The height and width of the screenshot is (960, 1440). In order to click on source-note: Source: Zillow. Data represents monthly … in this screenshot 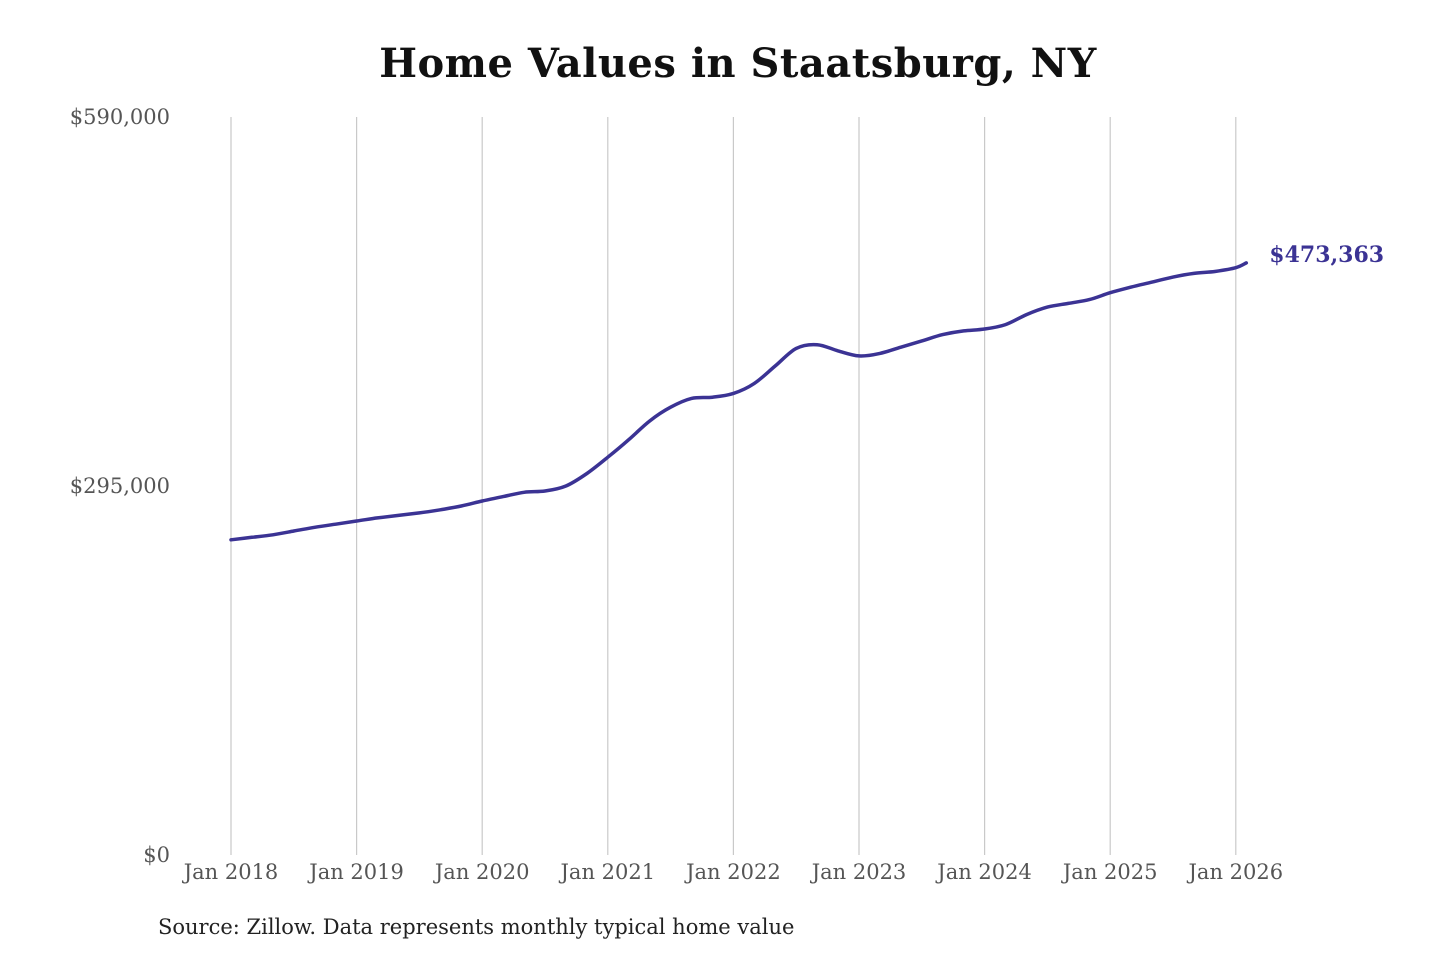, I will do `click(476, 927)`.